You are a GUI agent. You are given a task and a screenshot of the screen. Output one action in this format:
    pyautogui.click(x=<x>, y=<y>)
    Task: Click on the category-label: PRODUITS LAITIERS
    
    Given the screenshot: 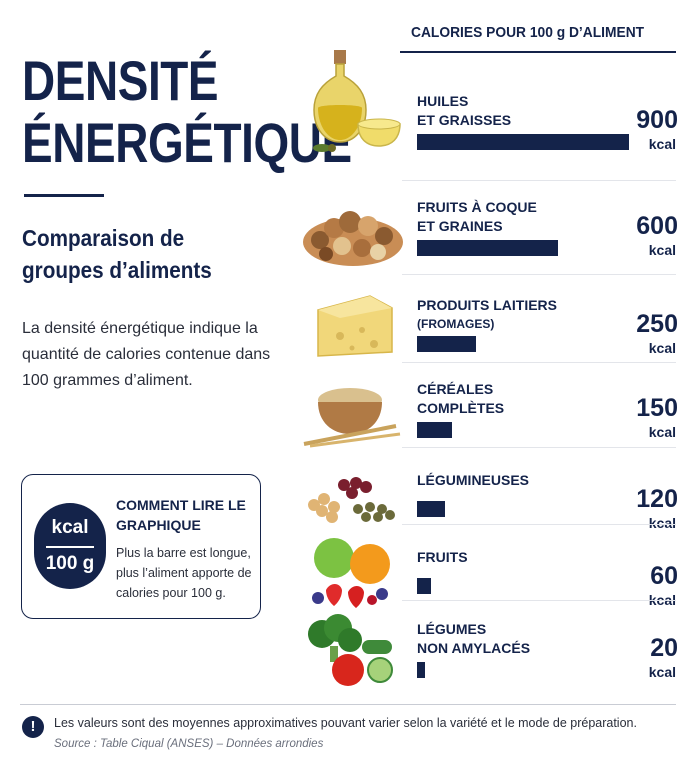 What is the action you would take?
    pyautogui.click(x=487, y=305)
    